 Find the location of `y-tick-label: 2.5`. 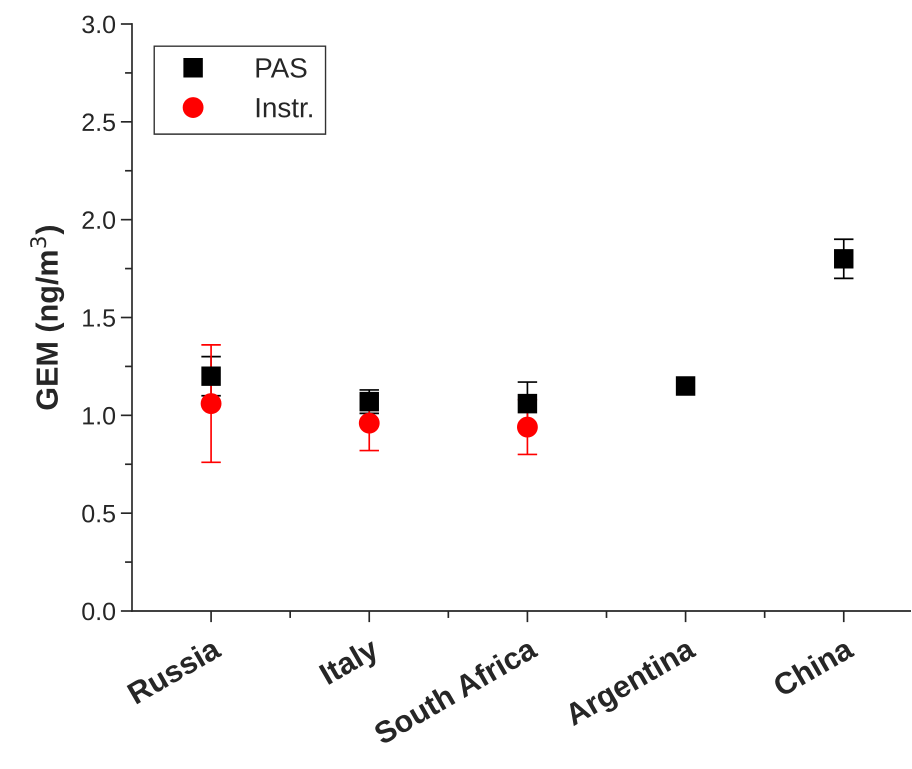

y-tick-label: 2.5 is located at coordinates (98, 122).